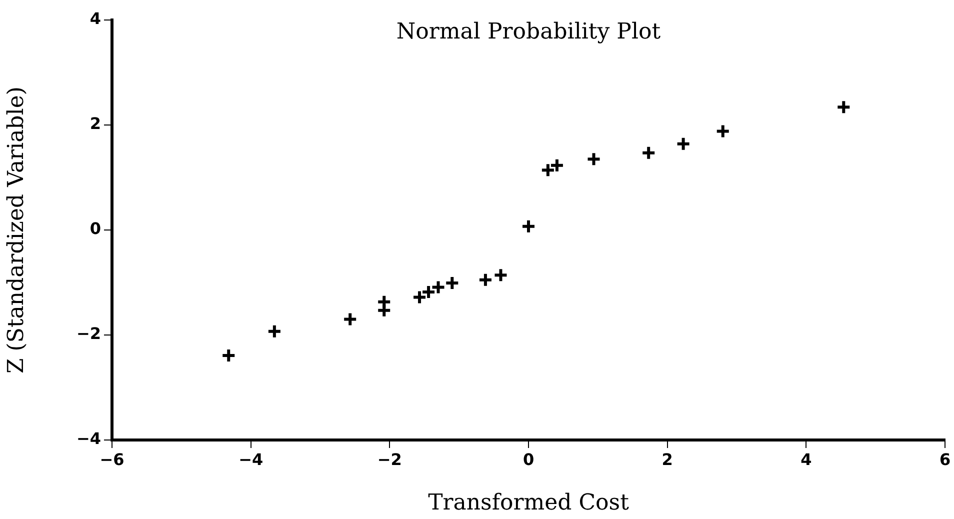 The height and width of the screenshot is (519, 954). What do you see at coordinates (806, 459) in the screenshot?
I see `x-tick-label: 4` at bounding box center [806, 459].